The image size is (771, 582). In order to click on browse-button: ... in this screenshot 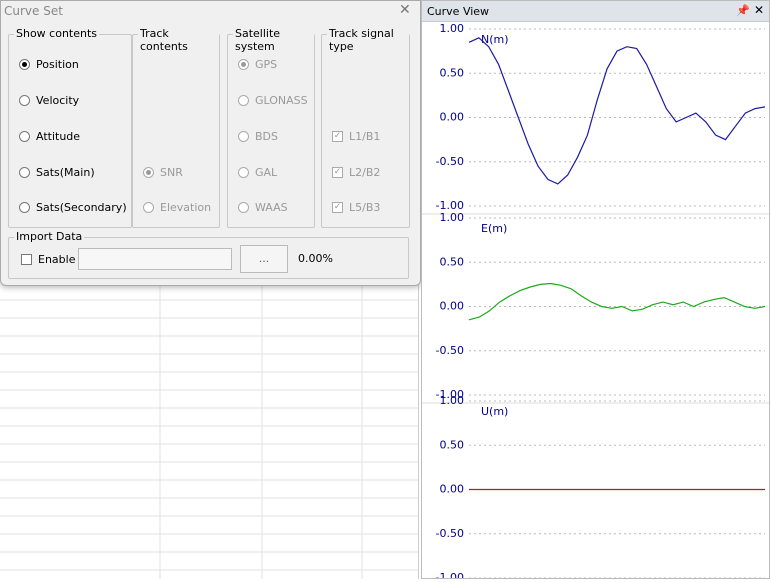, I will do `click(264, 259)`.